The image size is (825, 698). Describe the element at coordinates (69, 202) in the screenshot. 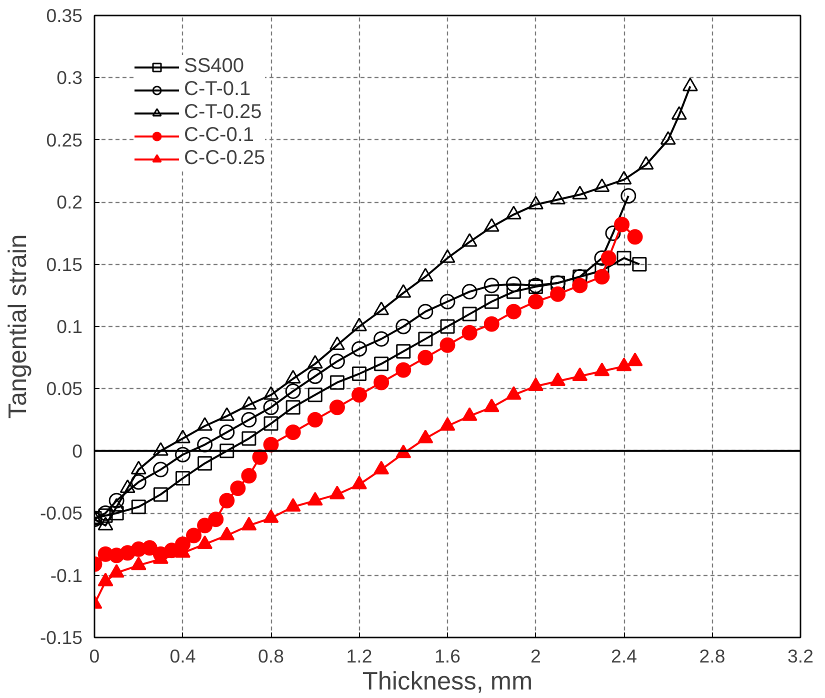

I see `y-tick-label: 0.2` at that location.